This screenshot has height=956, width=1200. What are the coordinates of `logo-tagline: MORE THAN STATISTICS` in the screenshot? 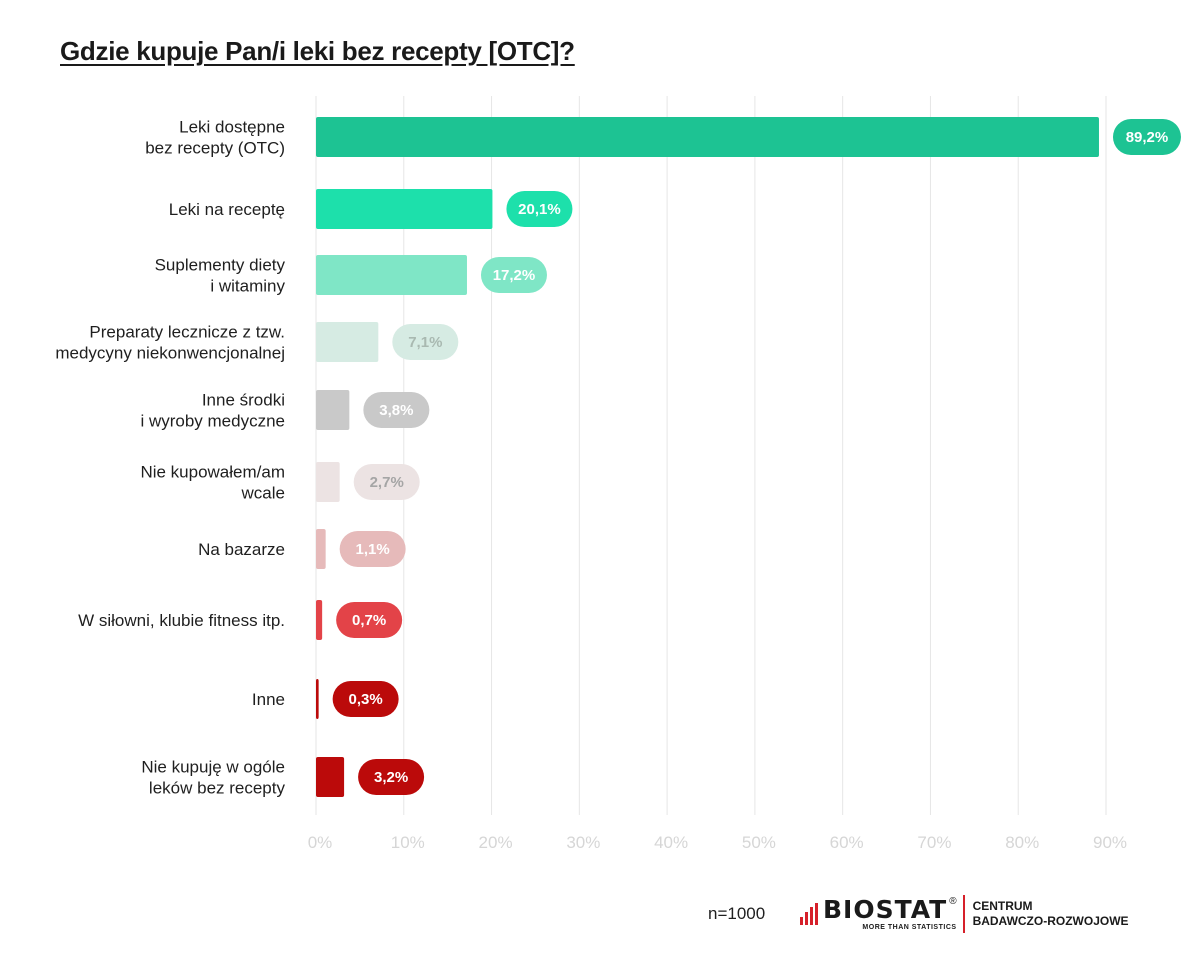 It's located at (909, 927).